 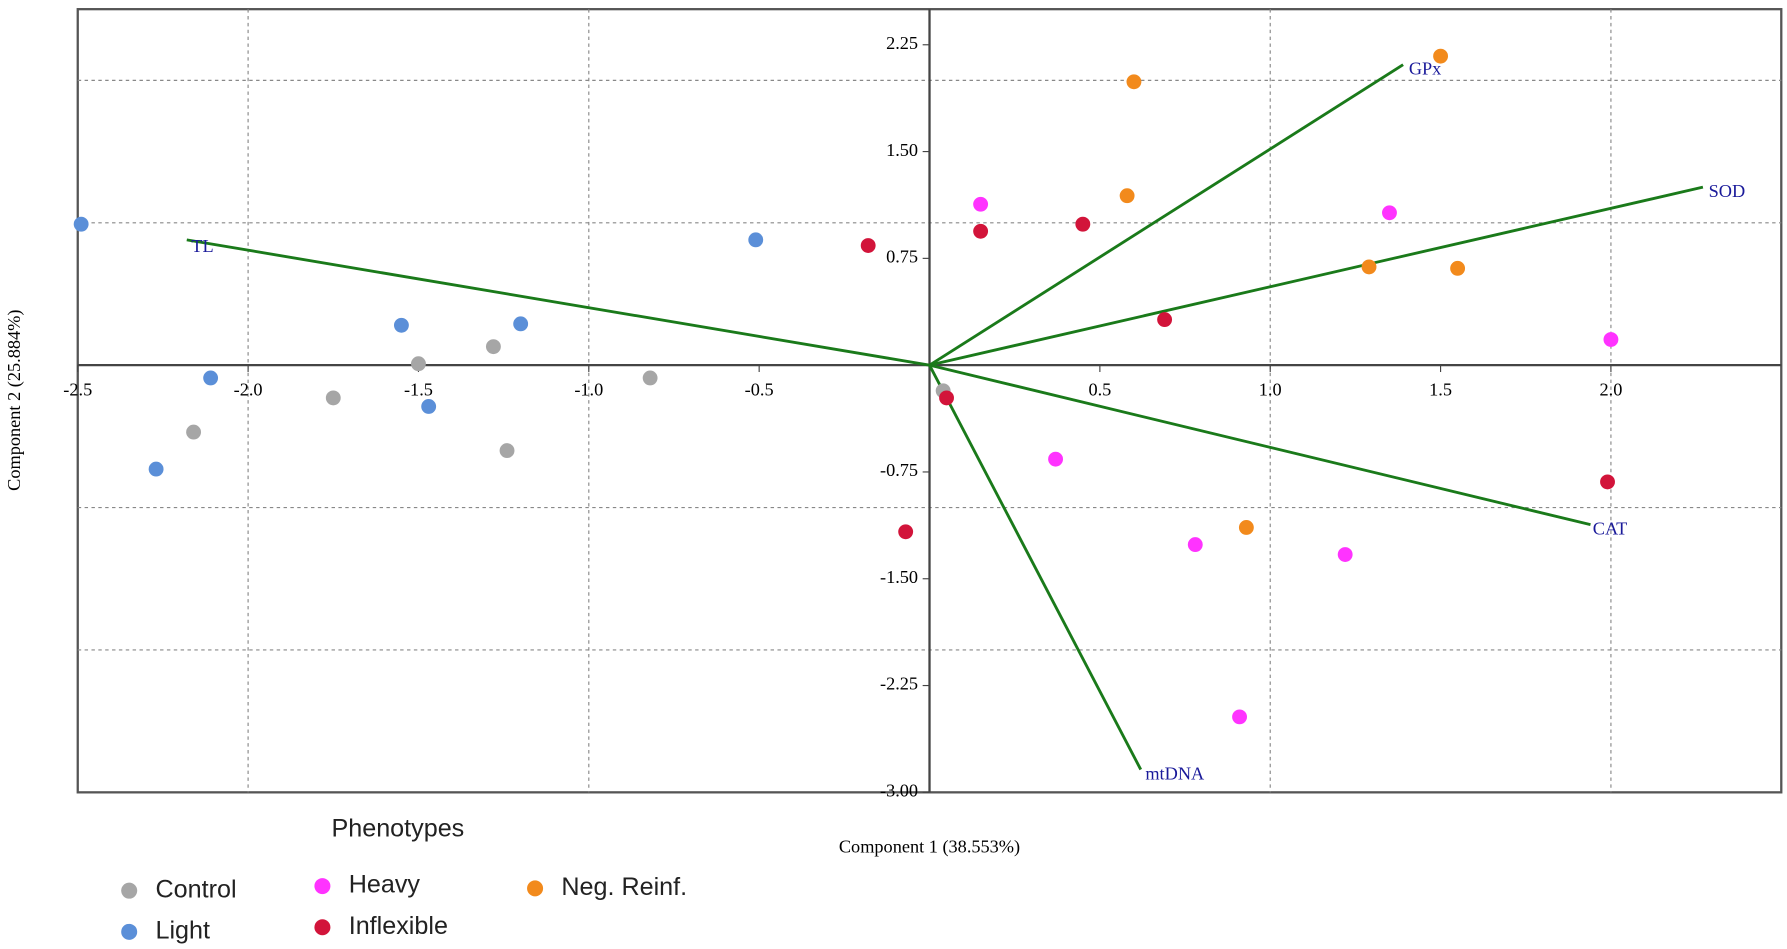 What do you see at coordinates (1099, 390) in the screenshot?
I see `x-tick-label: 0.5` at bounding box center [1099, 390].